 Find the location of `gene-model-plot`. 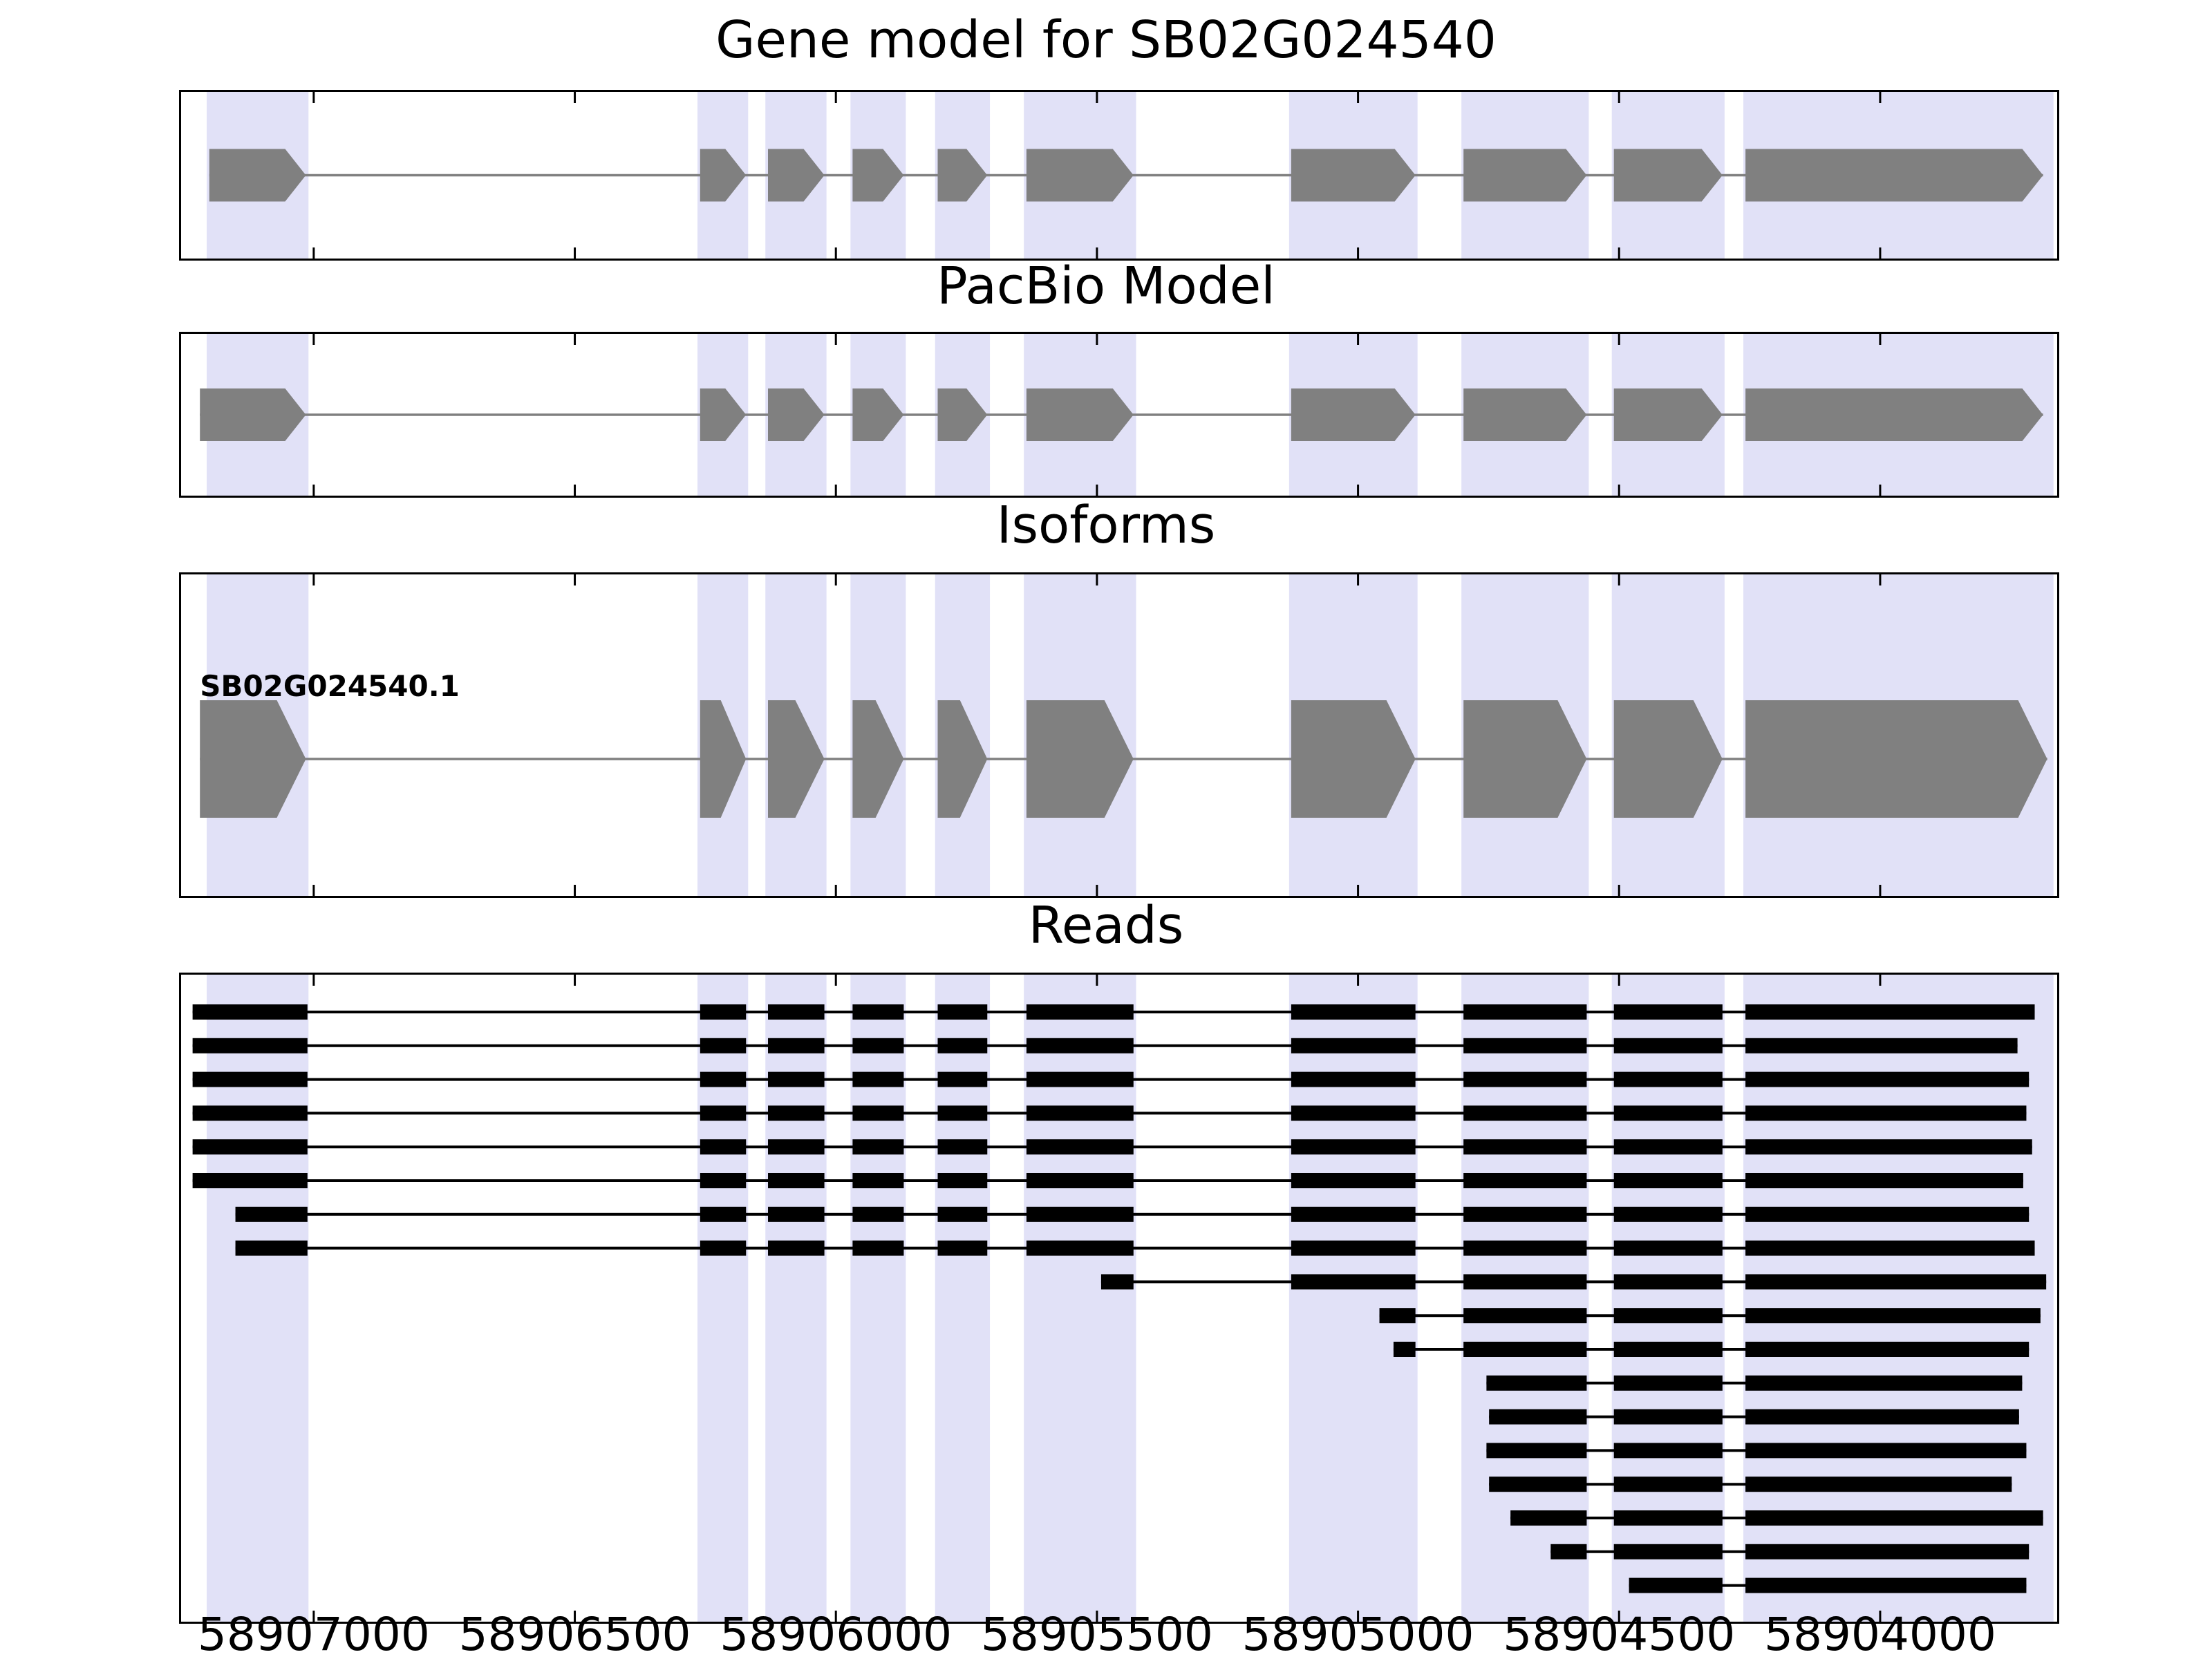

gene-model-plot is located at coordinates (1131, 175).